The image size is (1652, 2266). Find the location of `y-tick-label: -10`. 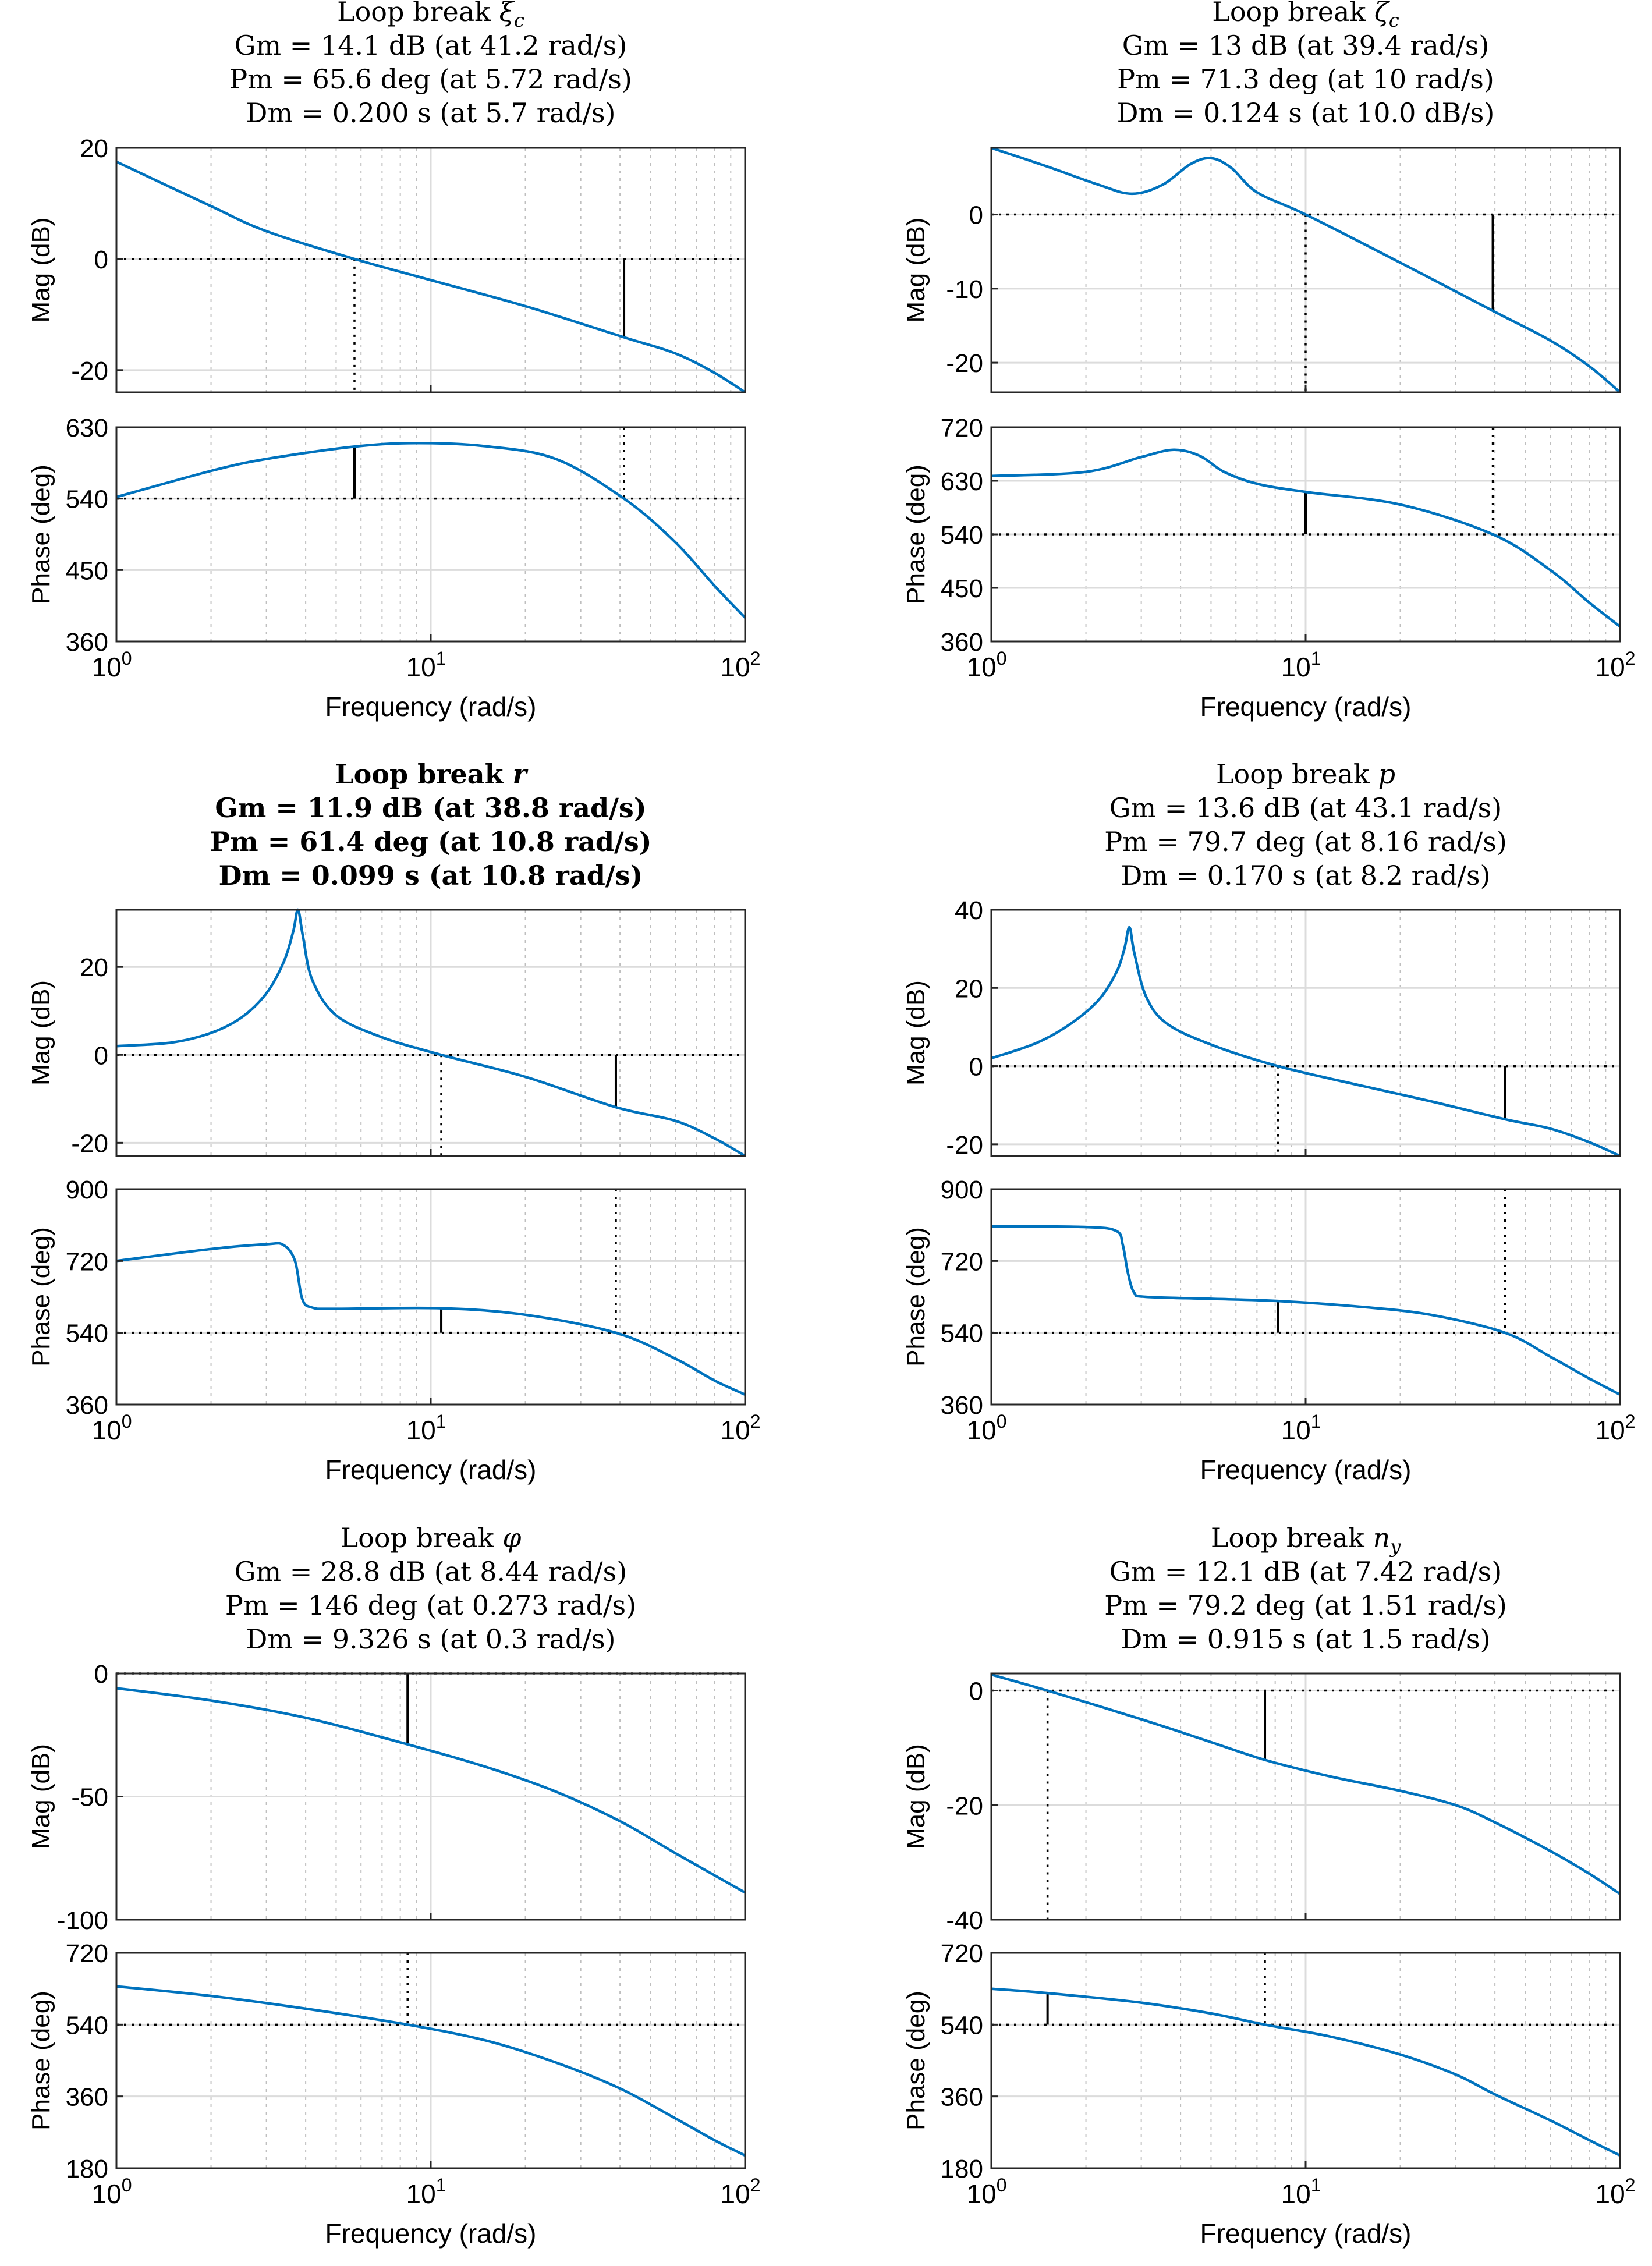

y-tick-label: -10 is located at coordinates (964, 289).